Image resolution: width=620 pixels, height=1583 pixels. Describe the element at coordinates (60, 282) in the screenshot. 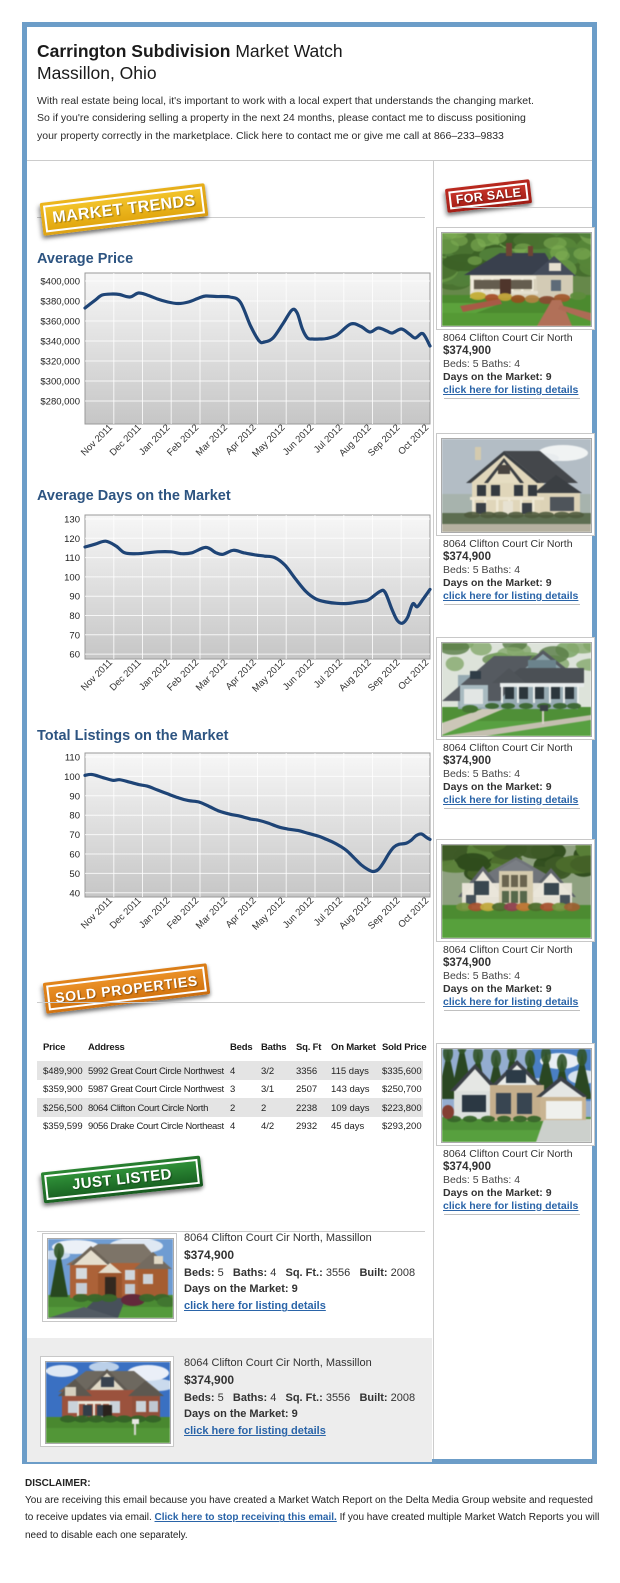

I see `svg-text: $400,000` at that location.